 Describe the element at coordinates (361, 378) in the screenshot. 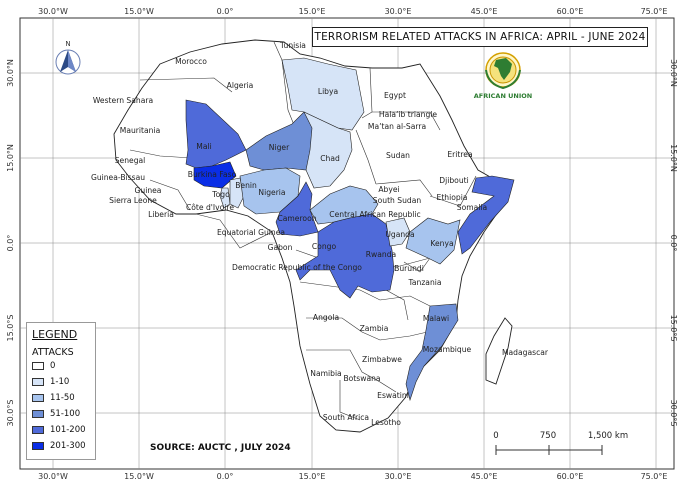

I see `label-botswana: Botswana` at that location.